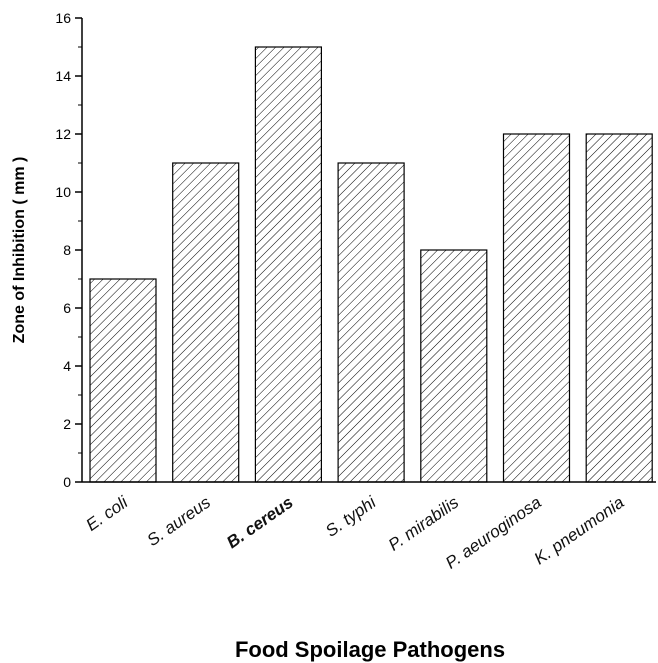 This screenshot has height=663, width=658. I want to click on y-tick-label: 10, so click(63, 192).